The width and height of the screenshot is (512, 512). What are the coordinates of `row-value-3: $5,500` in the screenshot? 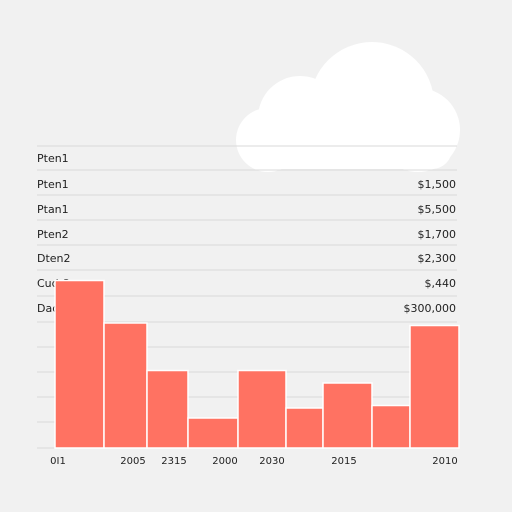 It's located at (437, 209).